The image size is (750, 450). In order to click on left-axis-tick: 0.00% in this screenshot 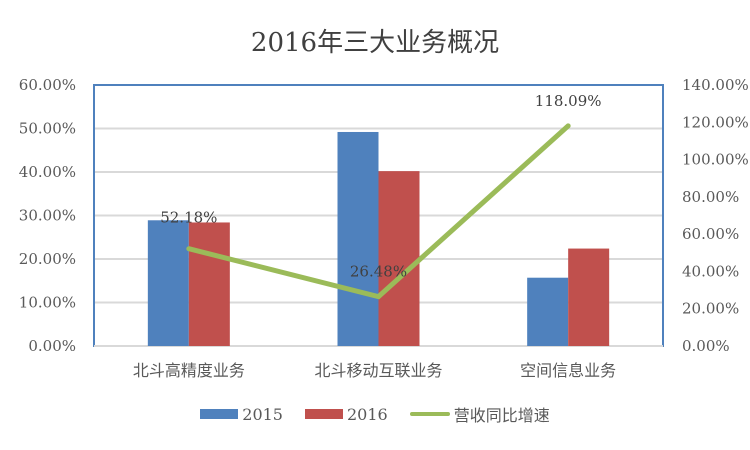, I will do `click(52, 346)`.